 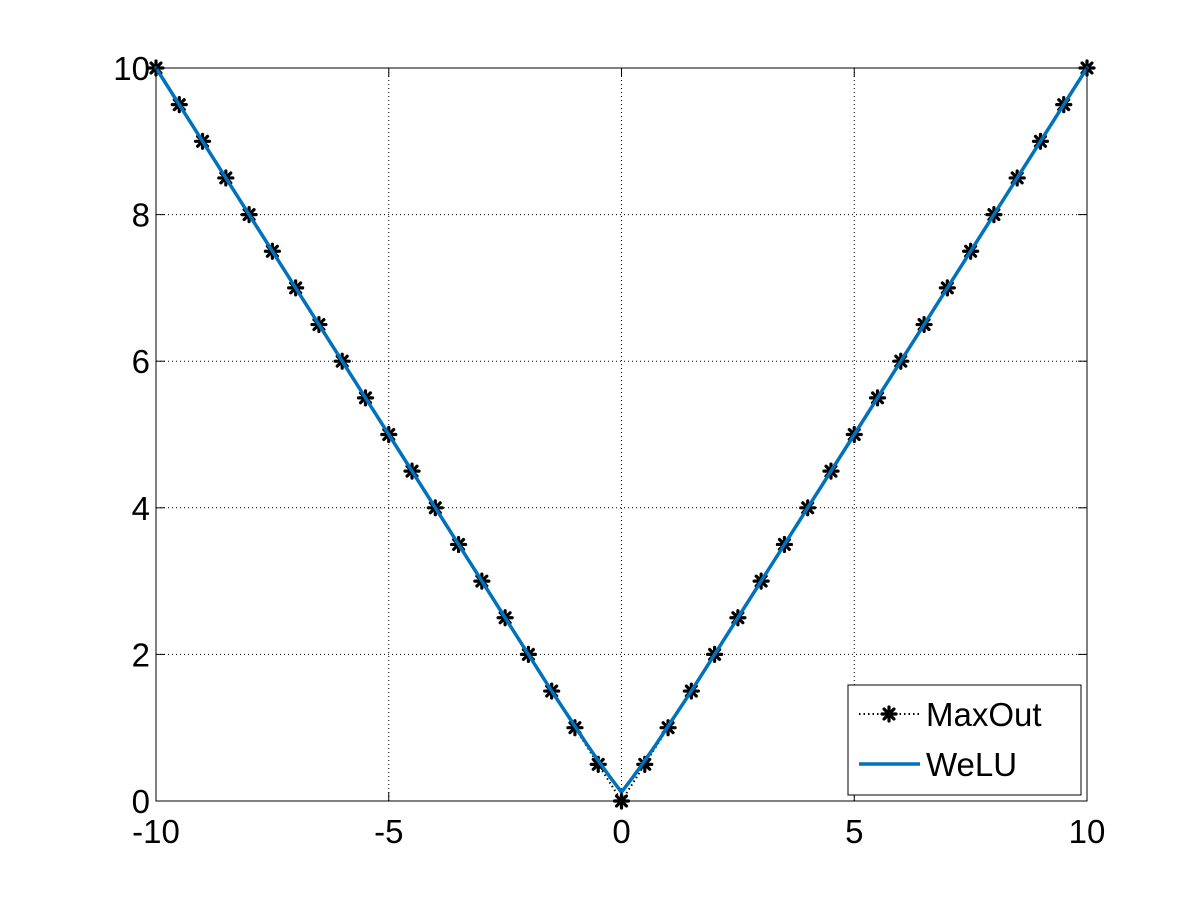 What do you see at coordinates (971, 764) in the screenshot?
I see `legend-label-welu: WeLU` at bounding box center [971, 764].